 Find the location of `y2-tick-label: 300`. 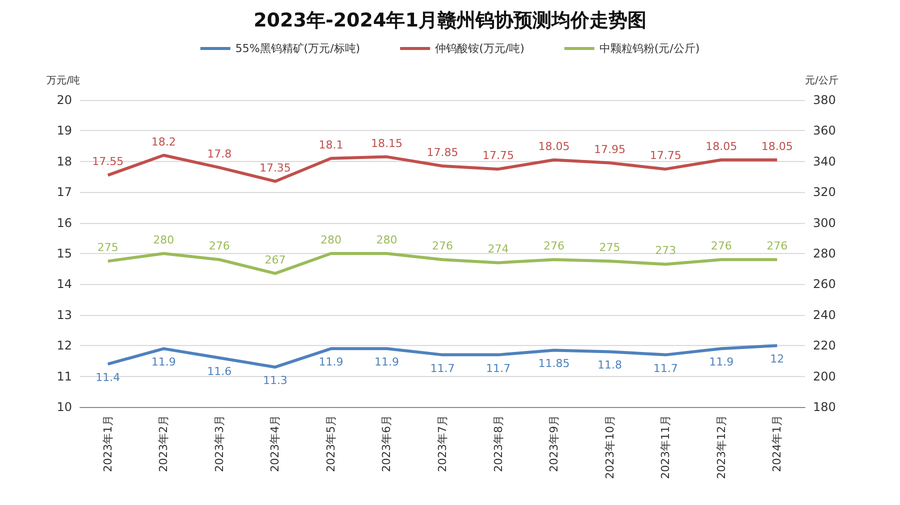

y2-tick-label: 300 is located at coordinates (824, 223).